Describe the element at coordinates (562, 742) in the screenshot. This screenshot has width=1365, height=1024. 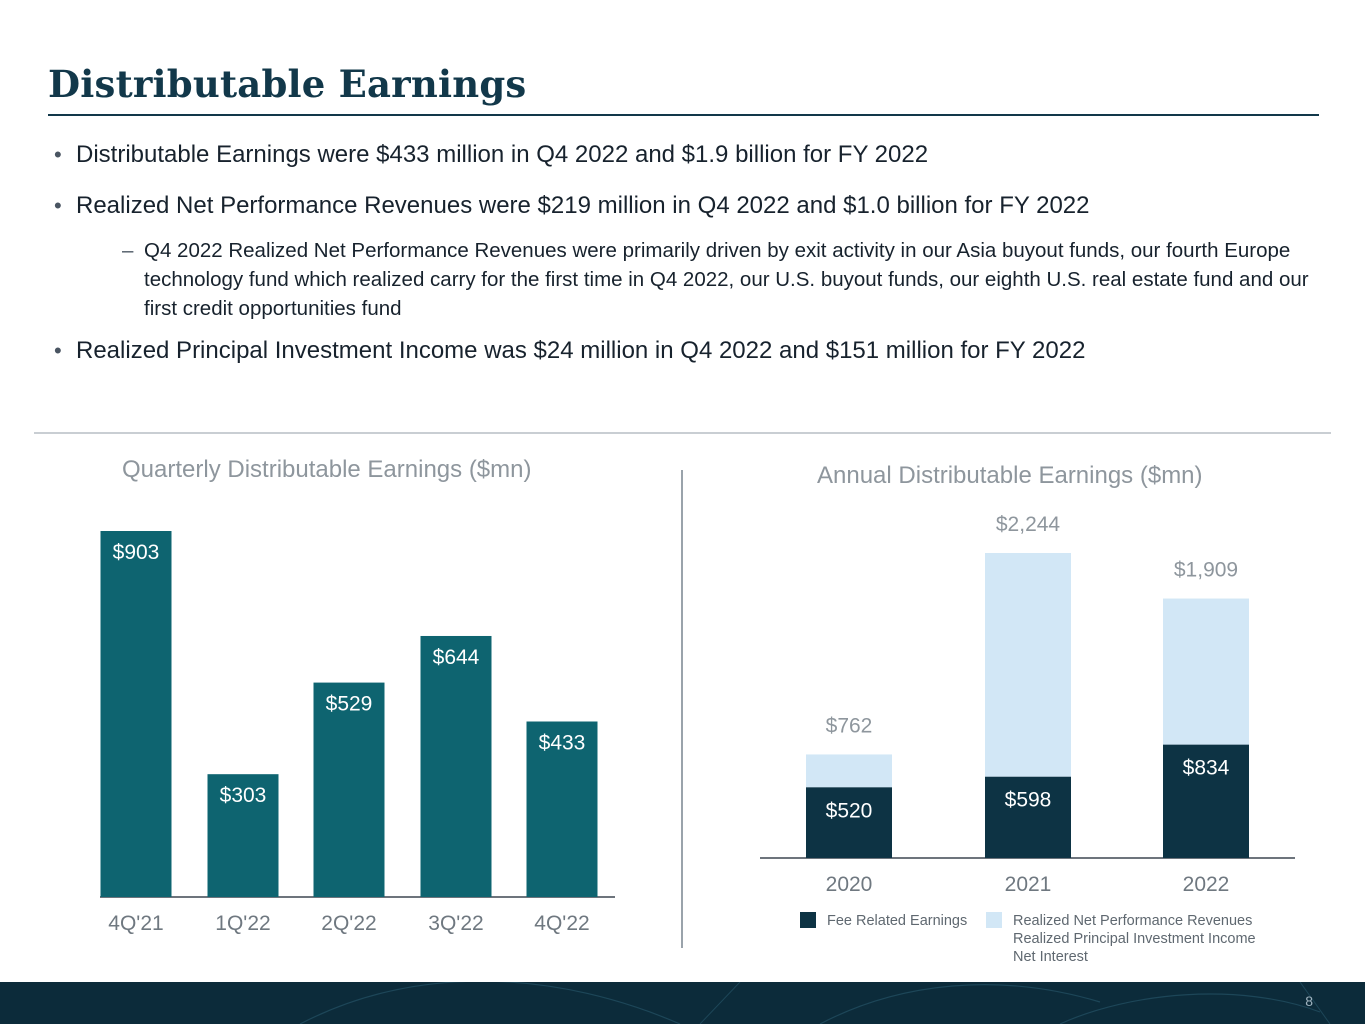
I see `quarterly-bar-label: $433` at that location.